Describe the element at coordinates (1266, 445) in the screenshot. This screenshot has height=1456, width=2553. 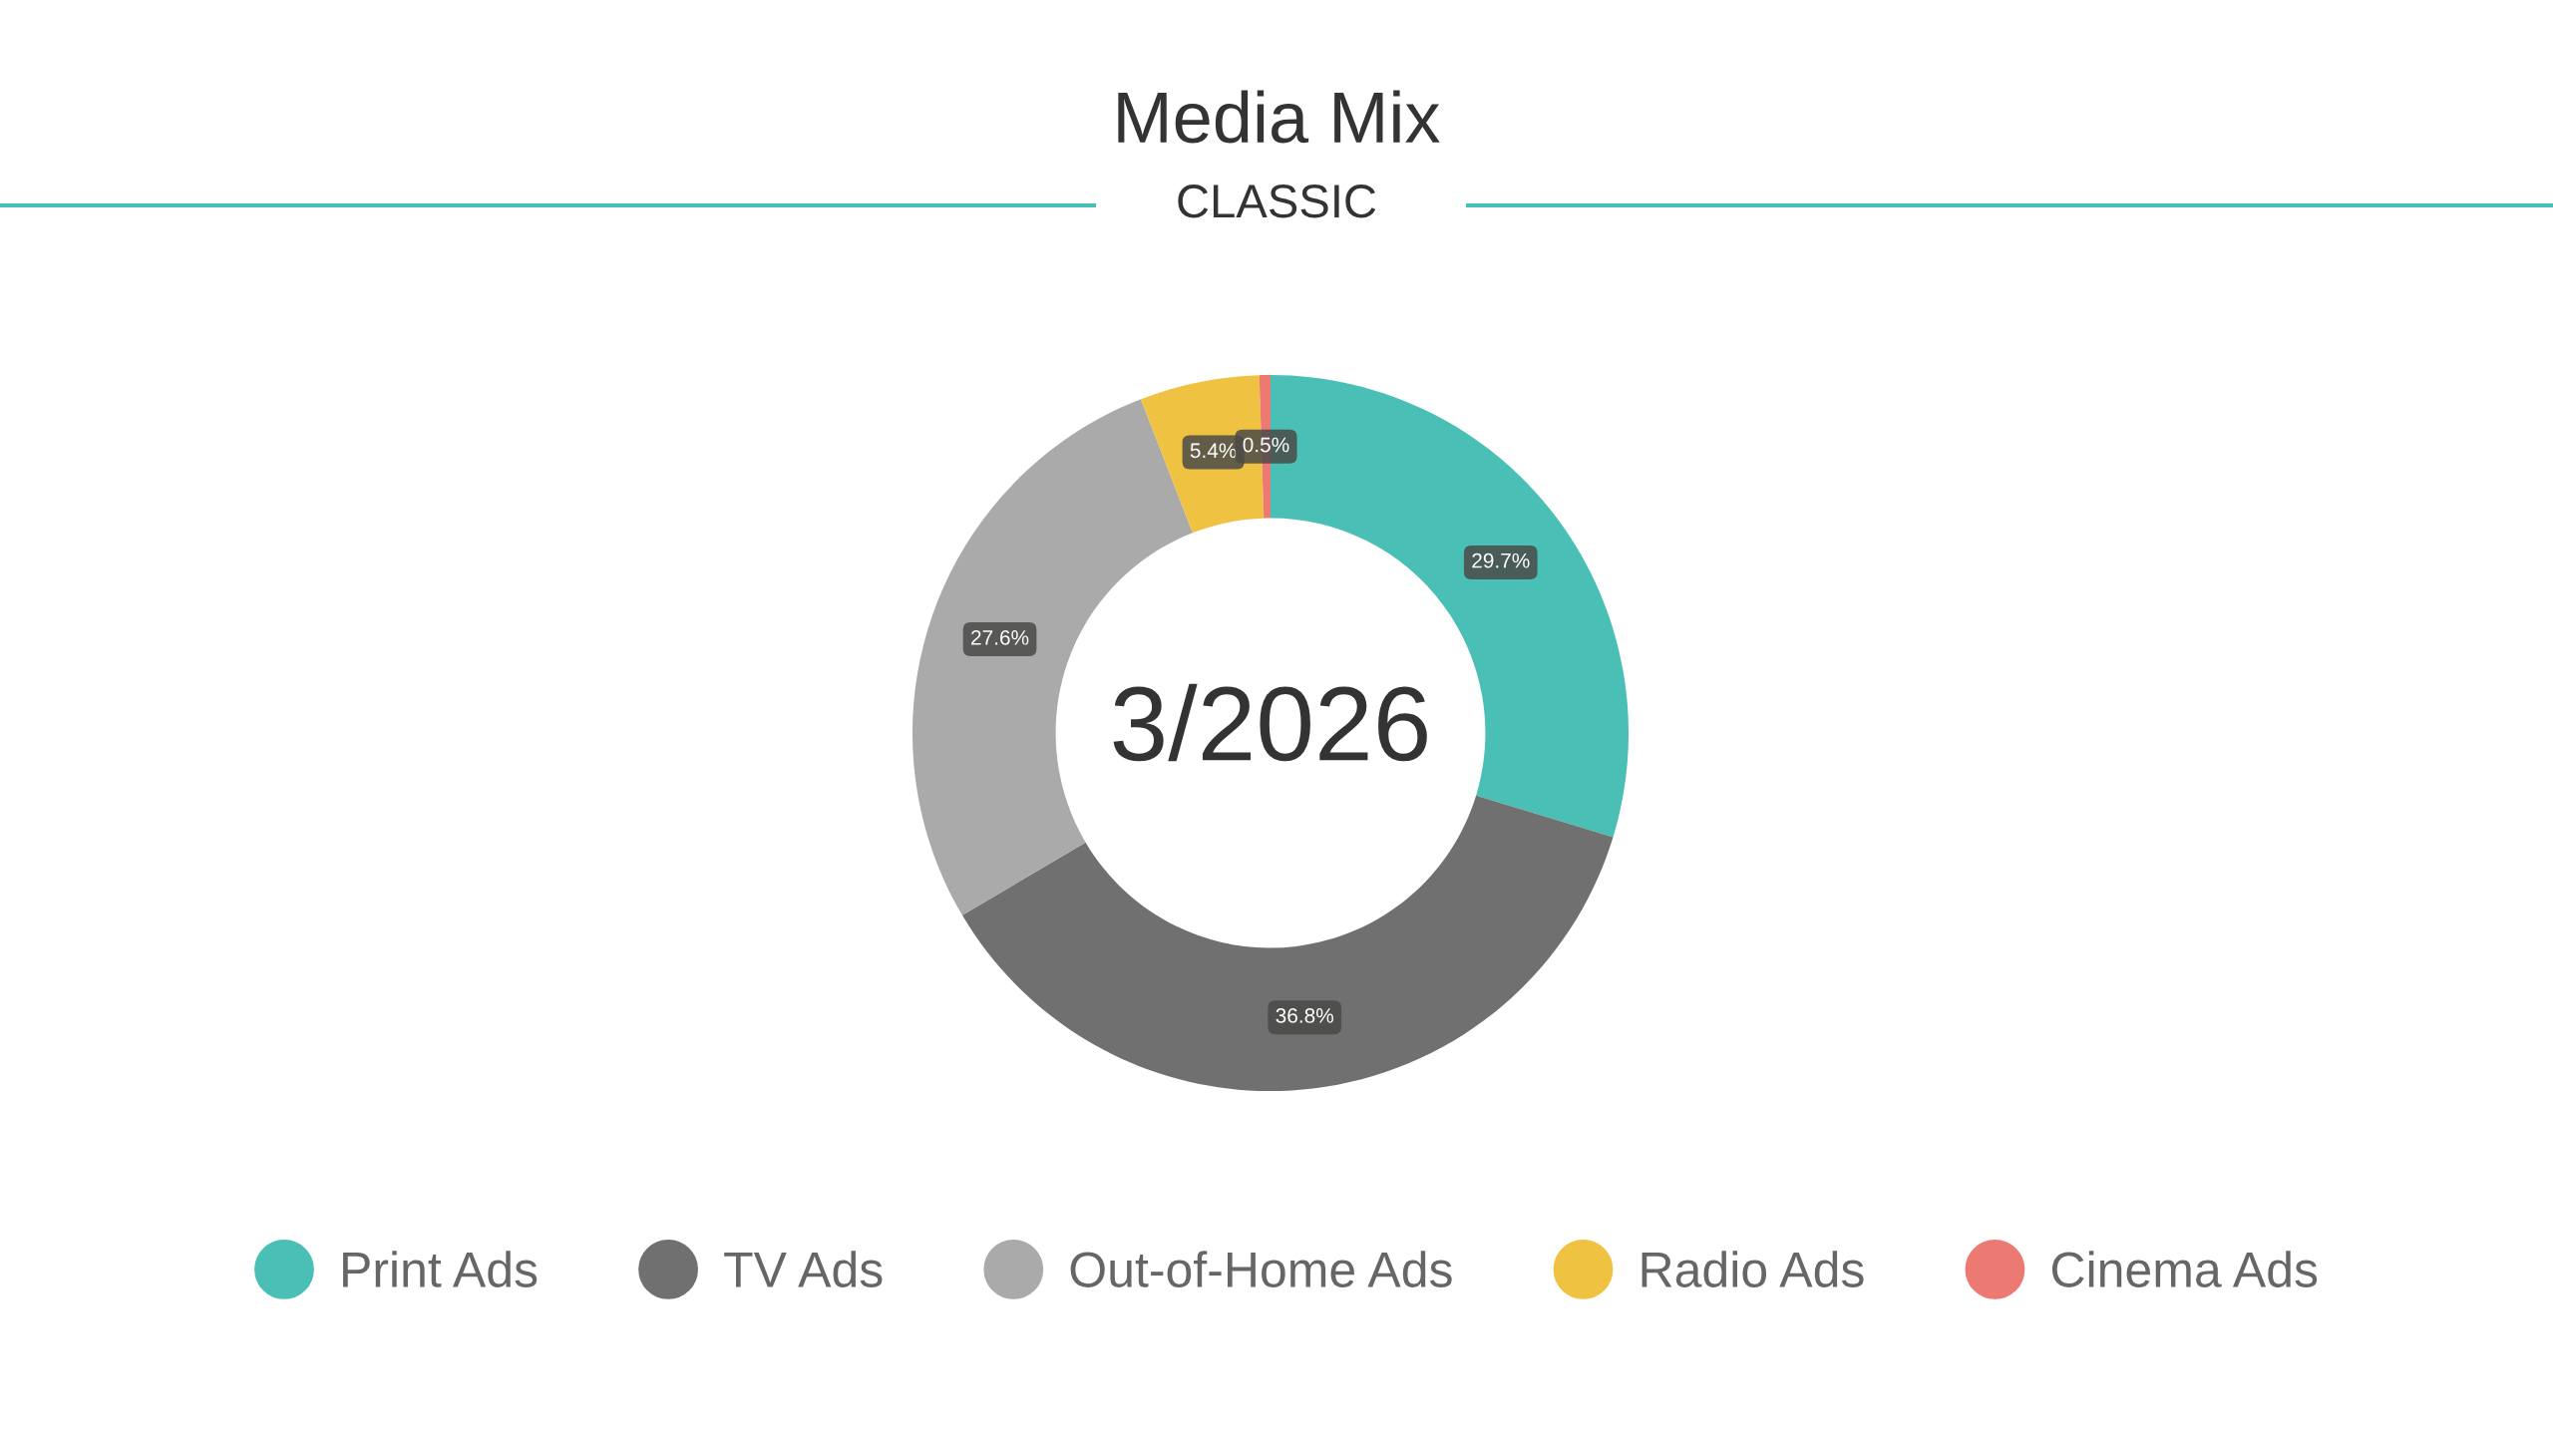
I see `data-label: 0.5%` at that location.